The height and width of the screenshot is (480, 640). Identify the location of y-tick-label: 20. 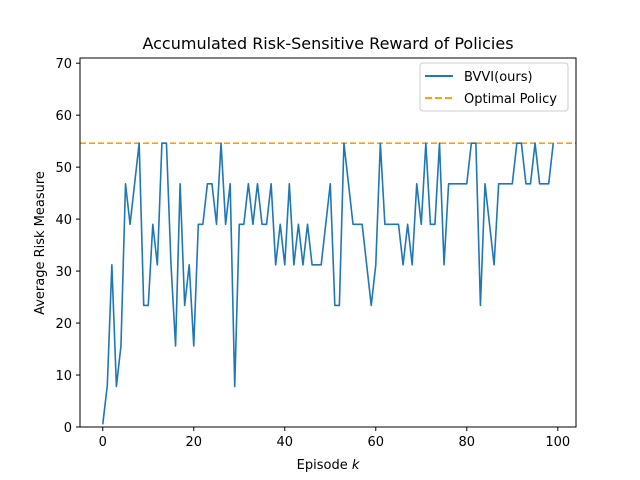
(63, 324).